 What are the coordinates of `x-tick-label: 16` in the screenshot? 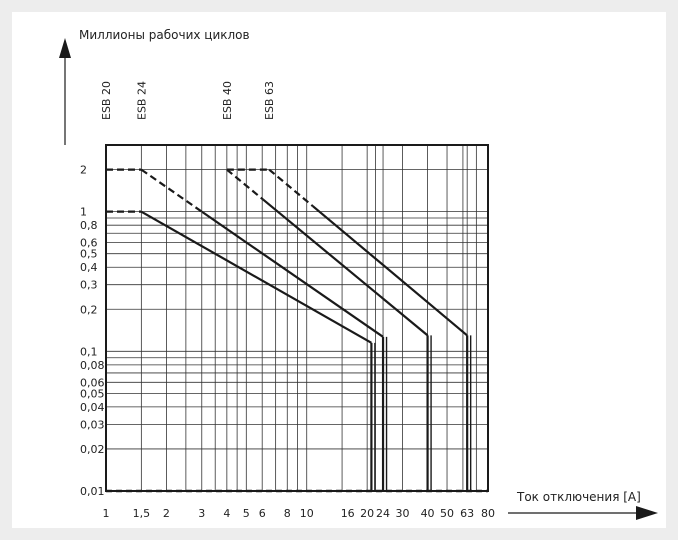 It's located at (348, 513).